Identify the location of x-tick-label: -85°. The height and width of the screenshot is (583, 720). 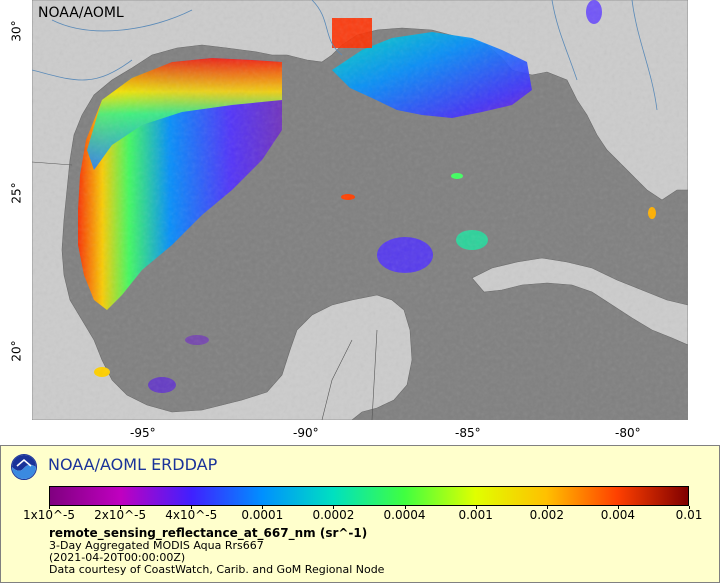
(468, 433).